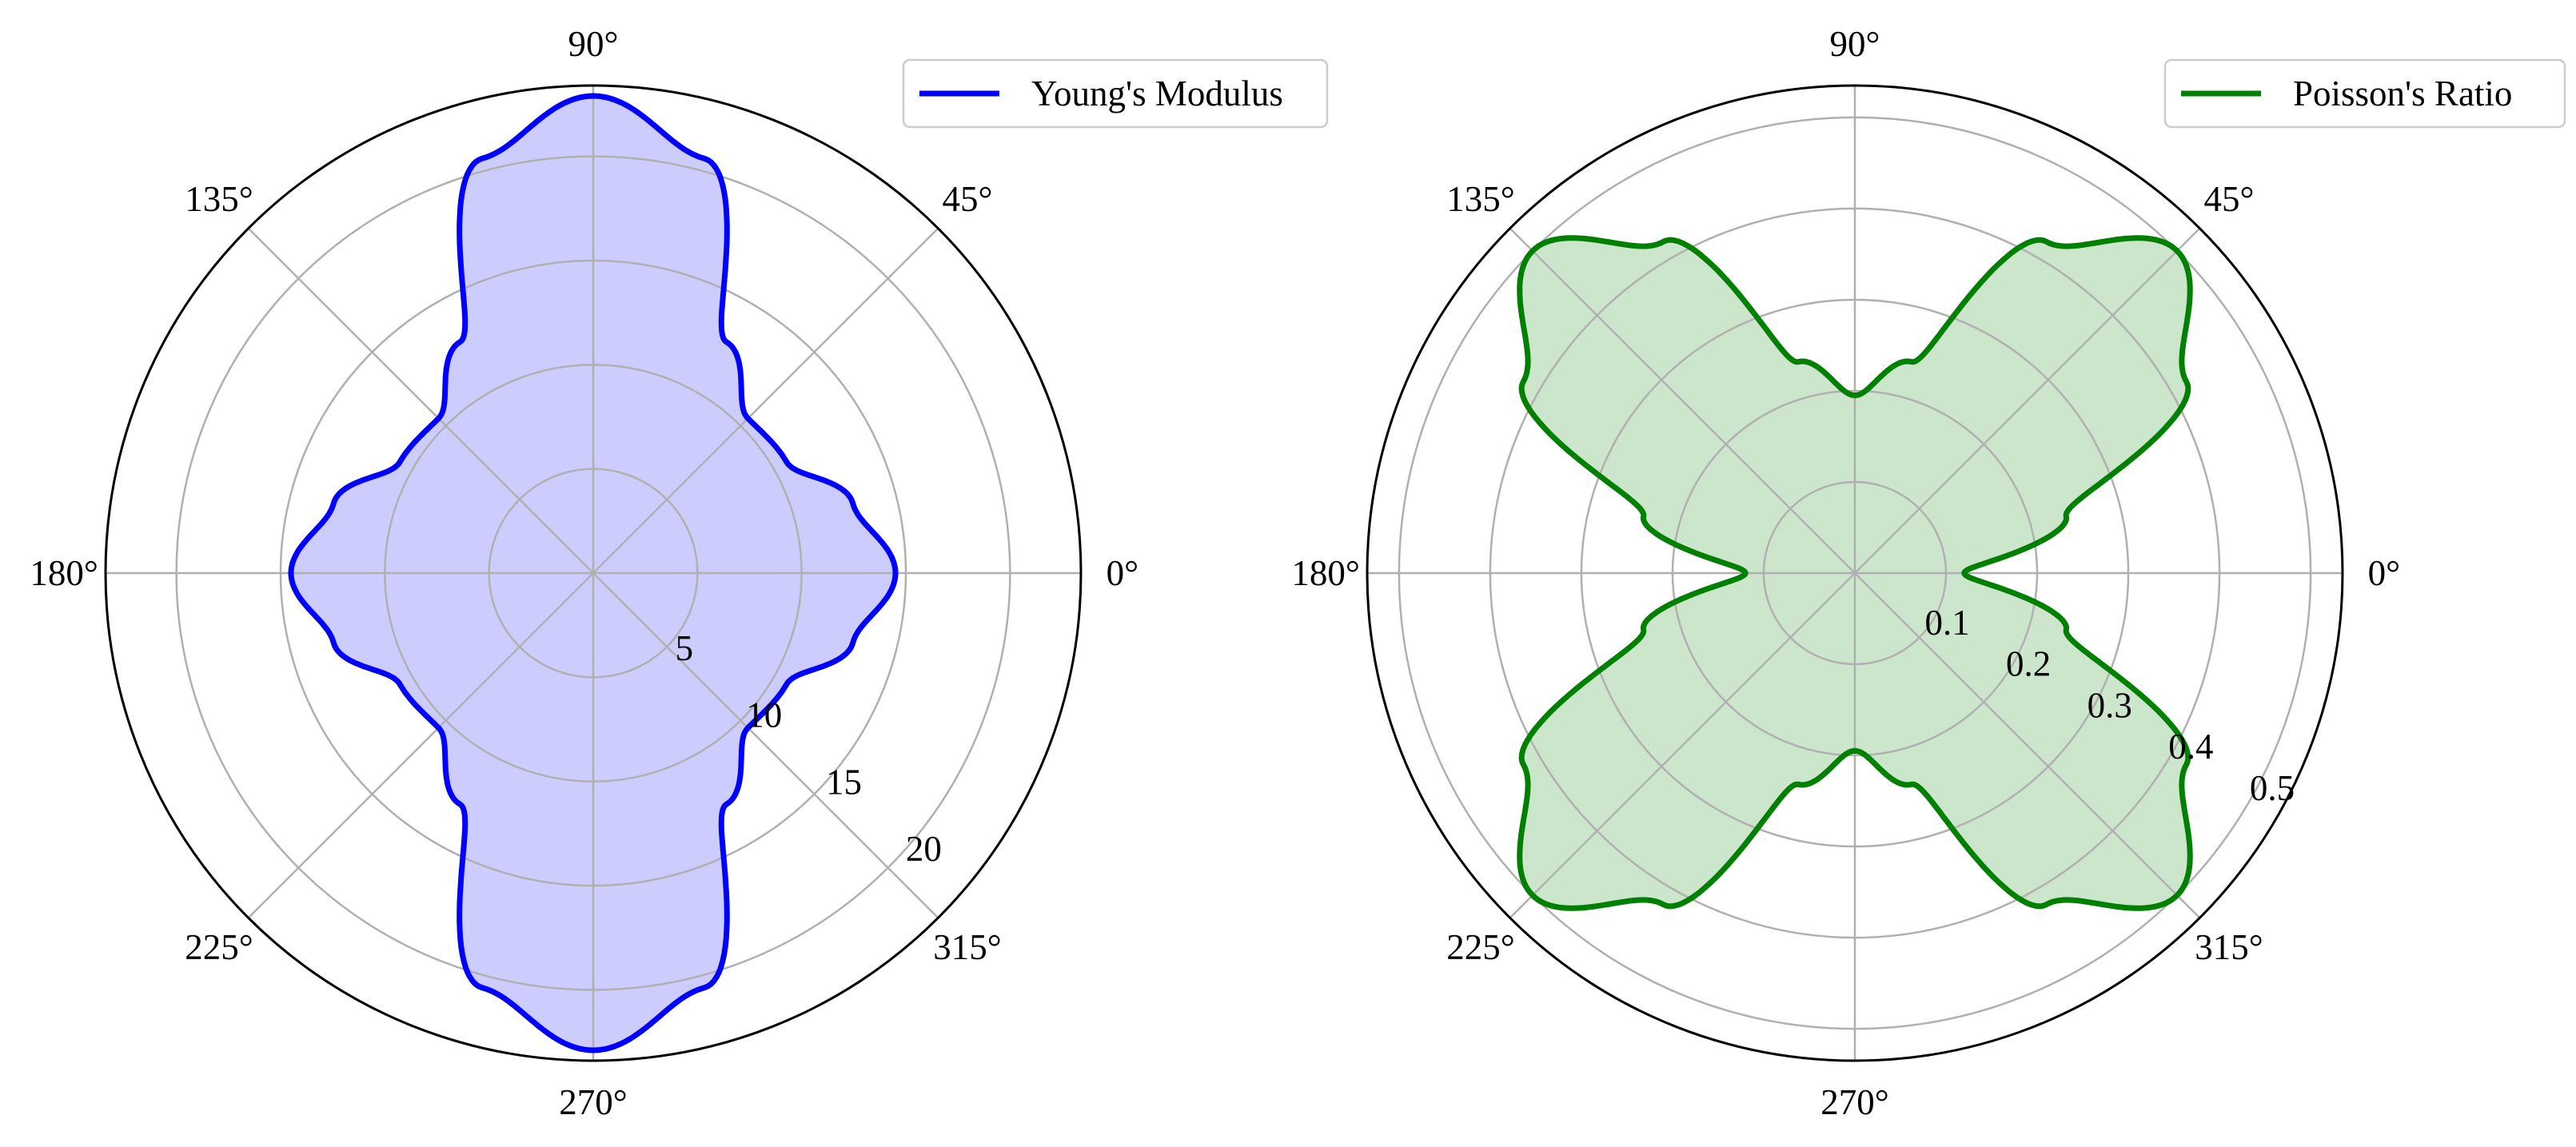 Image resolution: width=2576 pixels, height=1147 pixels. I want to click on radial-tick-label: 20, so click(924, 849).